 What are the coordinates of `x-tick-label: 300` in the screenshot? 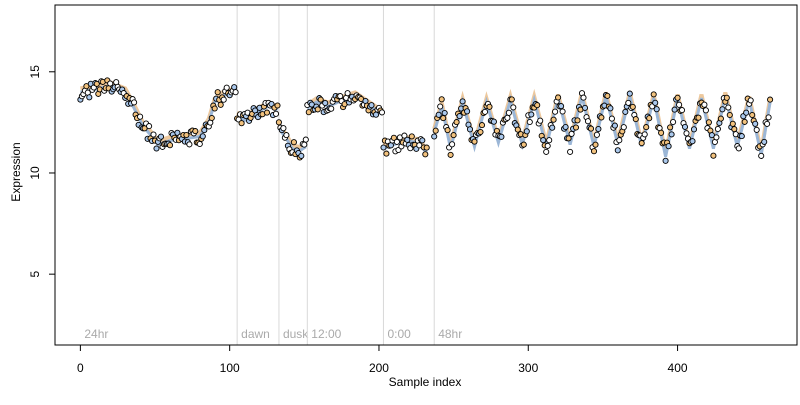 It's located at (528, 368).